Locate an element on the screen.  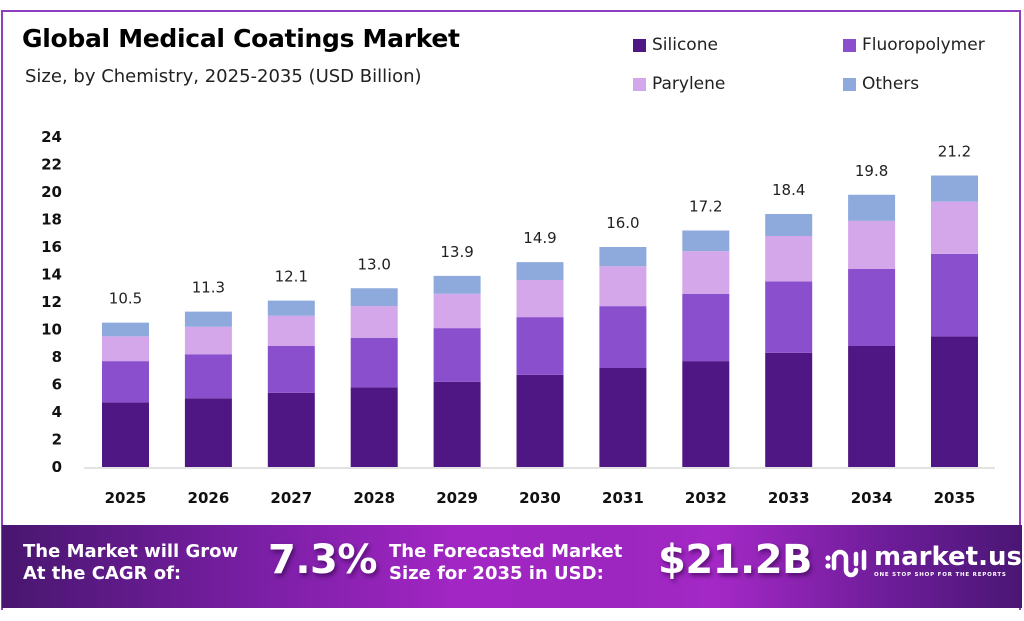
total-label-2025: 10.5 is located at coordinates (125, 299).